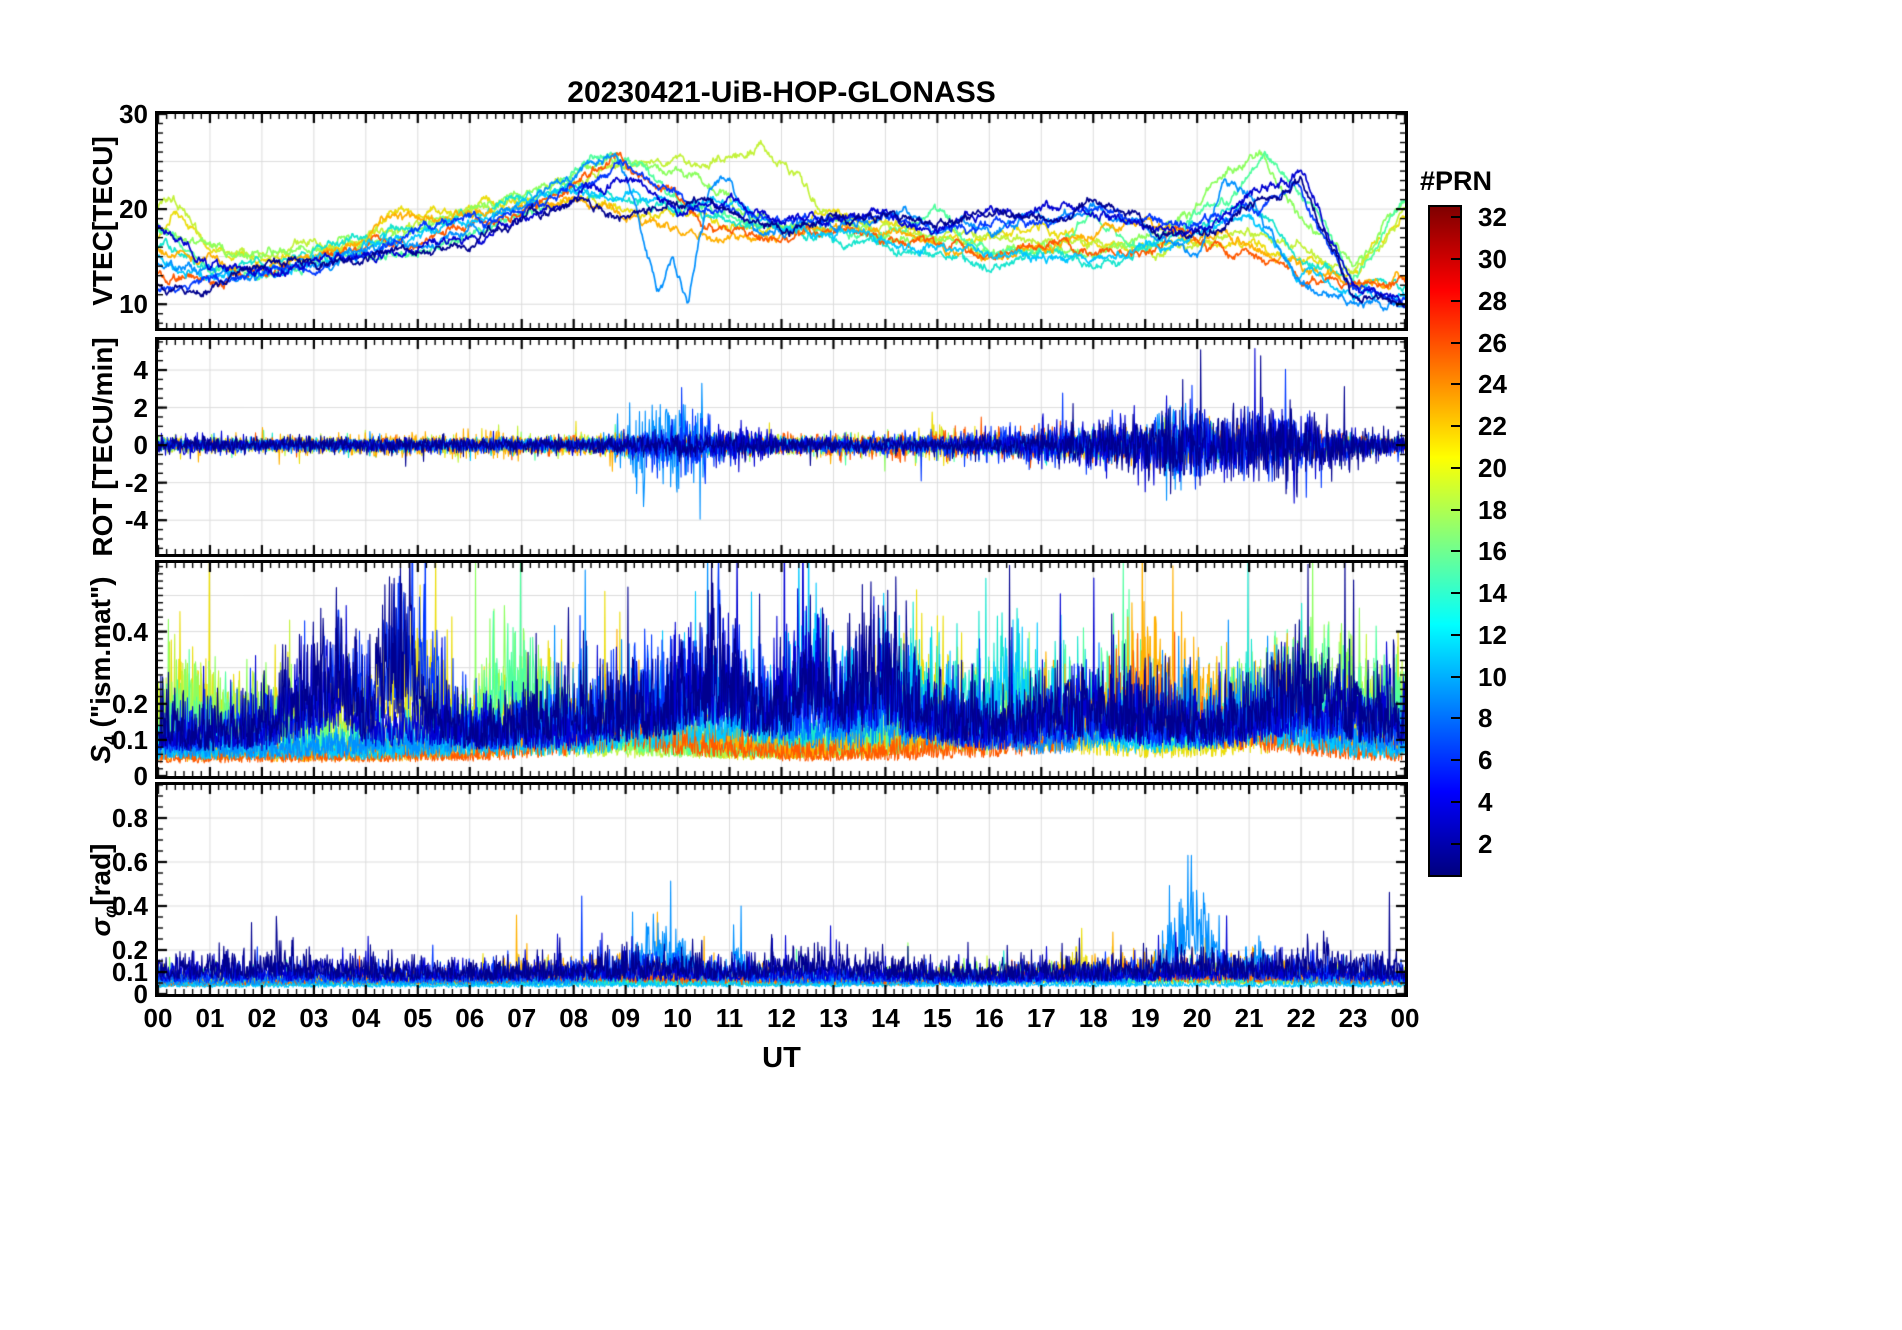 The height and width of the screenshot is (1330, 1902). I want to click on s4-y-axis-label: S4 ("ism.mat"), so click(103, 669).